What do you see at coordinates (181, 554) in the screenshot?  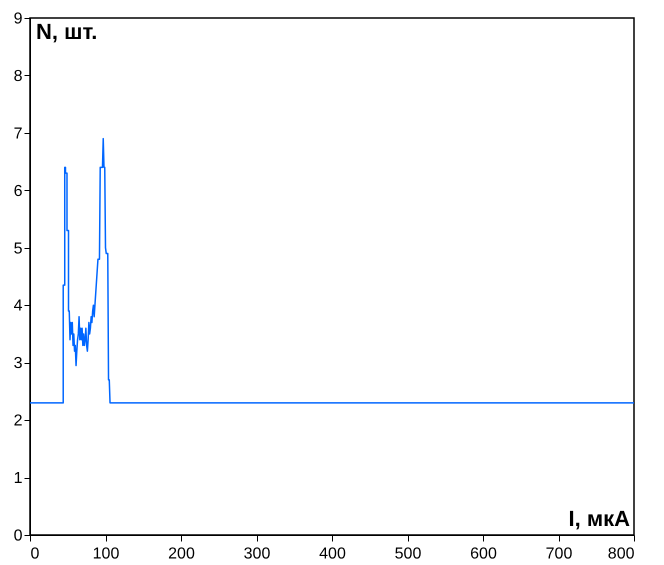 I see `x-tick-label: 200` at bounding box center [181, 554].